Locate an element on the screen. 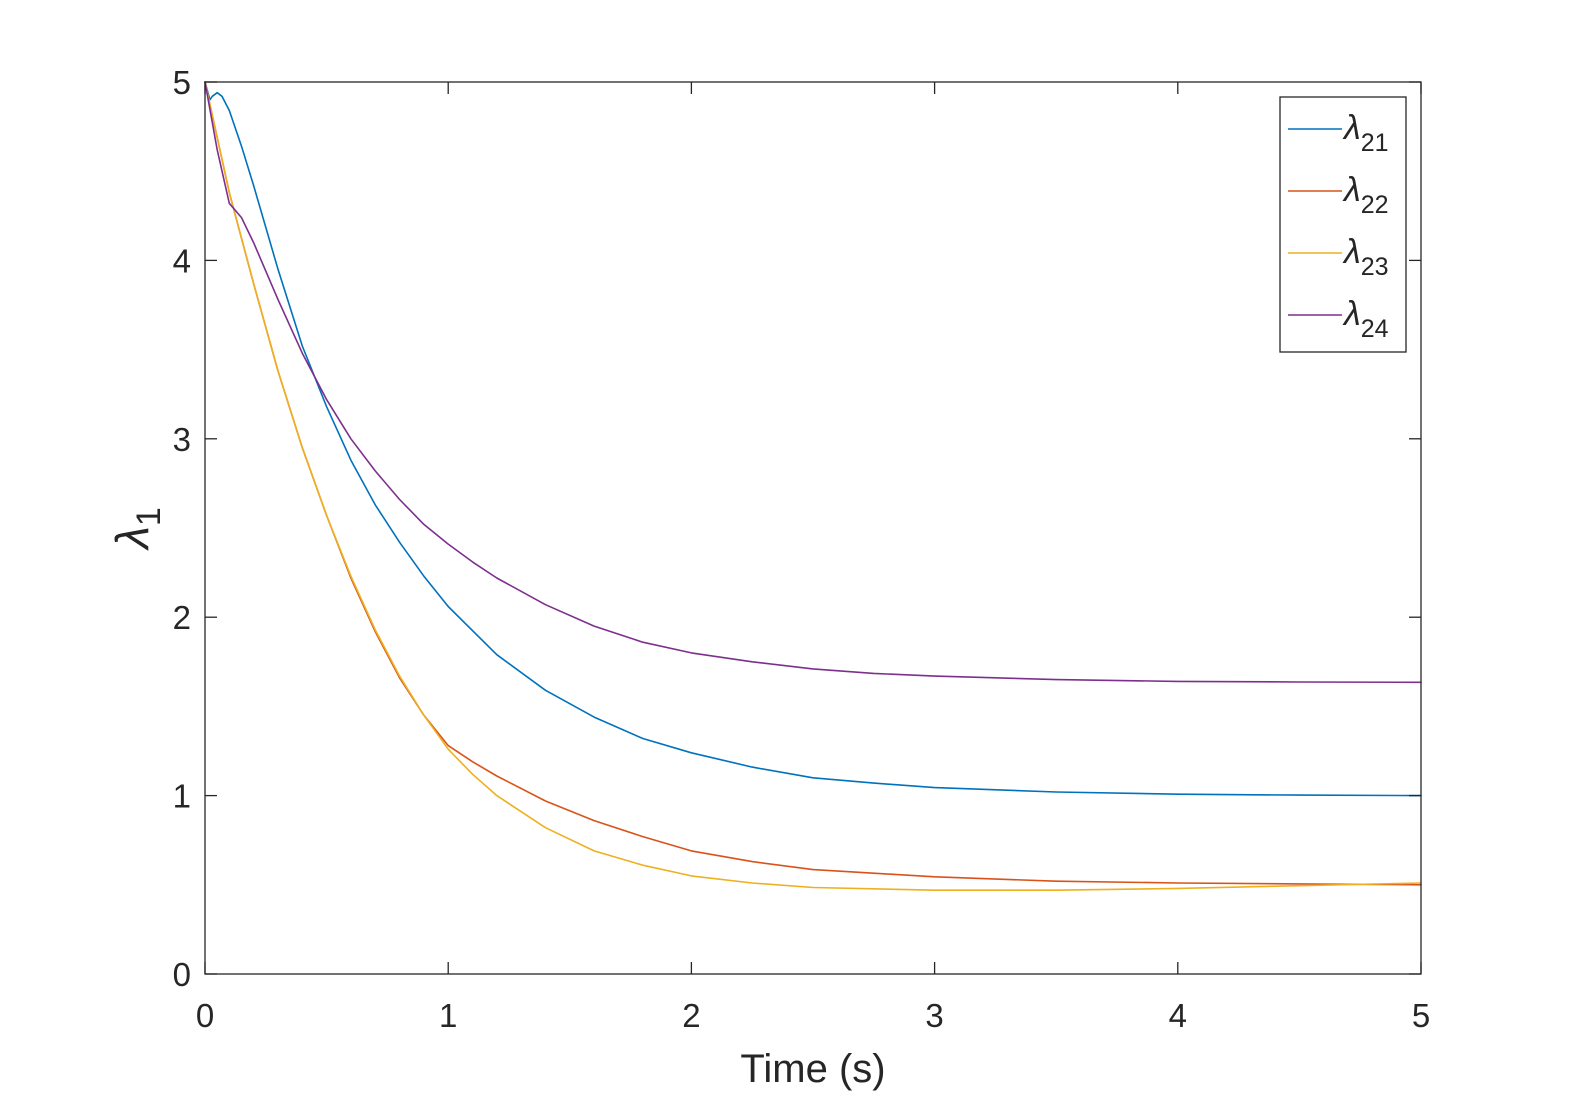  x-axis-label: Time (s) is located at coordinates (812, 1069).